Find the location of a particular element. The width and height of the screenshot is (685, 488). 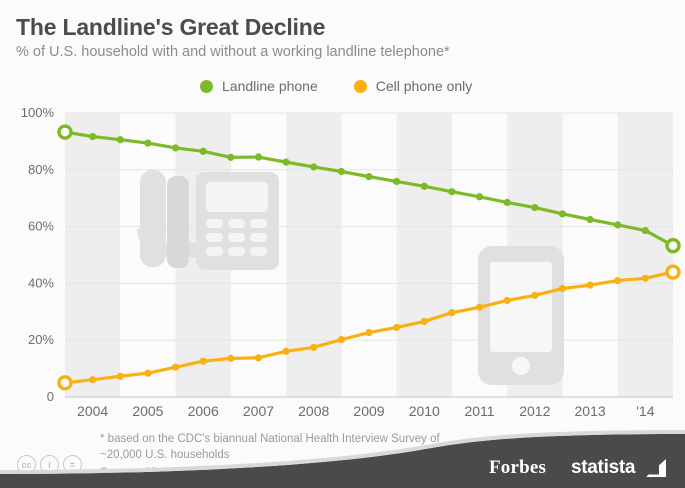

x-tick-label: 2012 is located at coordinates (534, 411).